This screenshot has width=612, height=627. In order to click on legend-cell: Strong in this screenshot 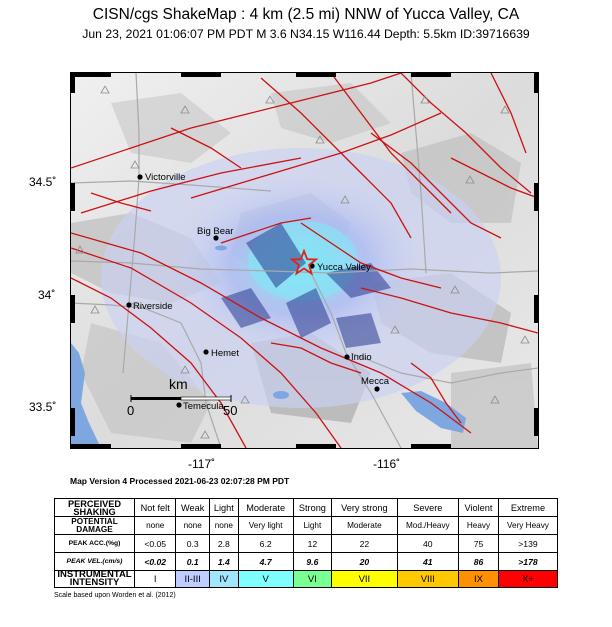, I will do `click(312, 507)`.